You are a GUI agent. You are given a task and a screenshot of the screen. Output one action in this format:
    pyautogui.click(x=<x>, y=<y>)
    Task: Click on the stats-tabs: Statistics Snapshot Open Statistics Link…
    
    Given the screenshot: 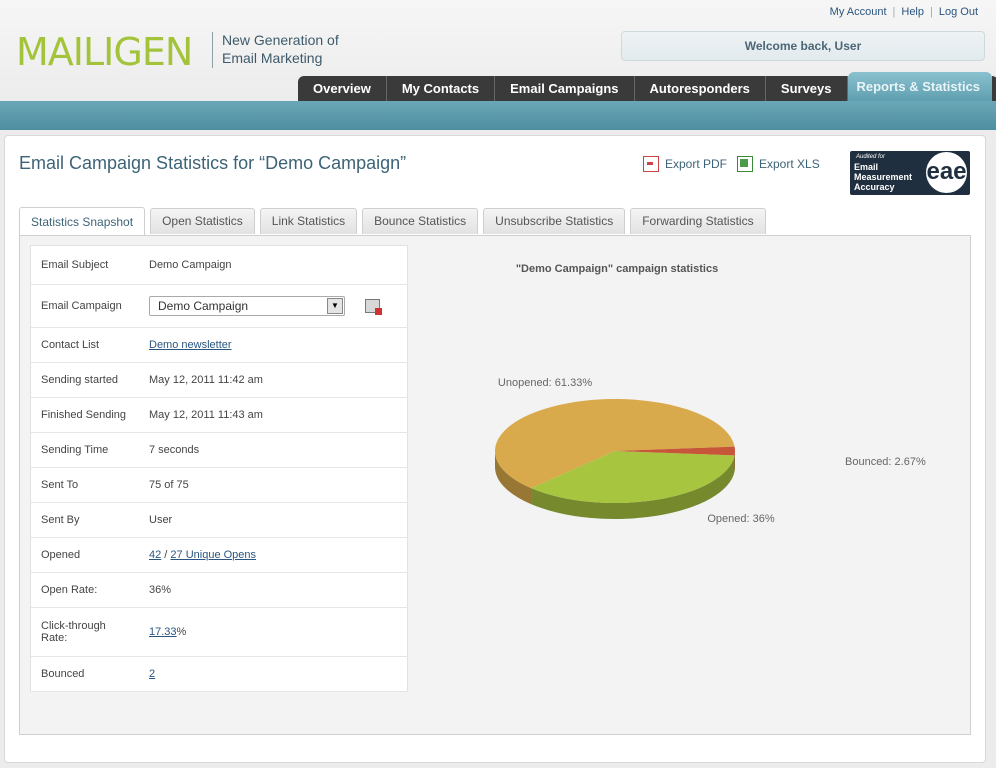 What is the action you would take?
    pyautogui.click(x=395, y=221)
    